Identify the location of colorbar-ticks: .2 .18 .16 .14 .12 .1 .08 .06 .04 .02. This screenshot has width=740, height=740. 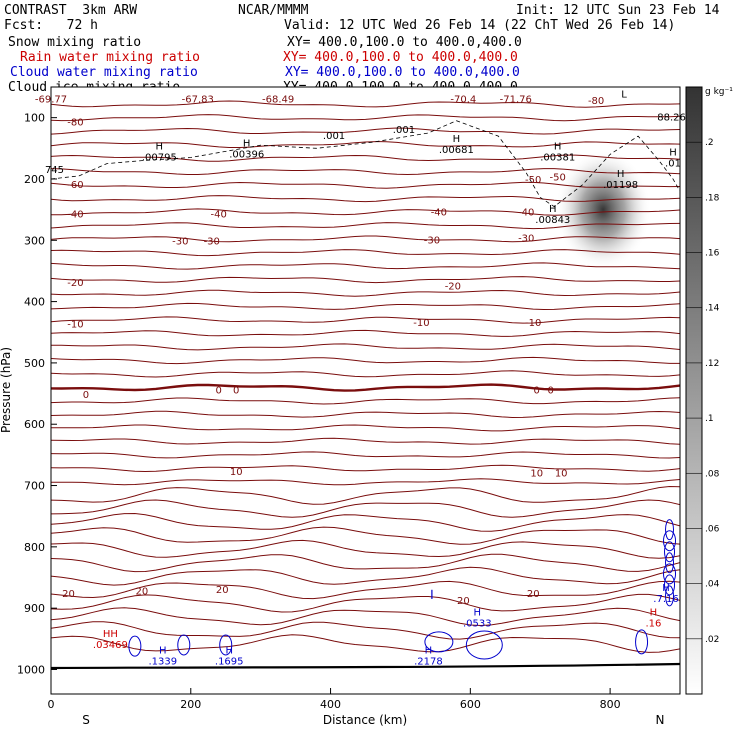
(703, 391).